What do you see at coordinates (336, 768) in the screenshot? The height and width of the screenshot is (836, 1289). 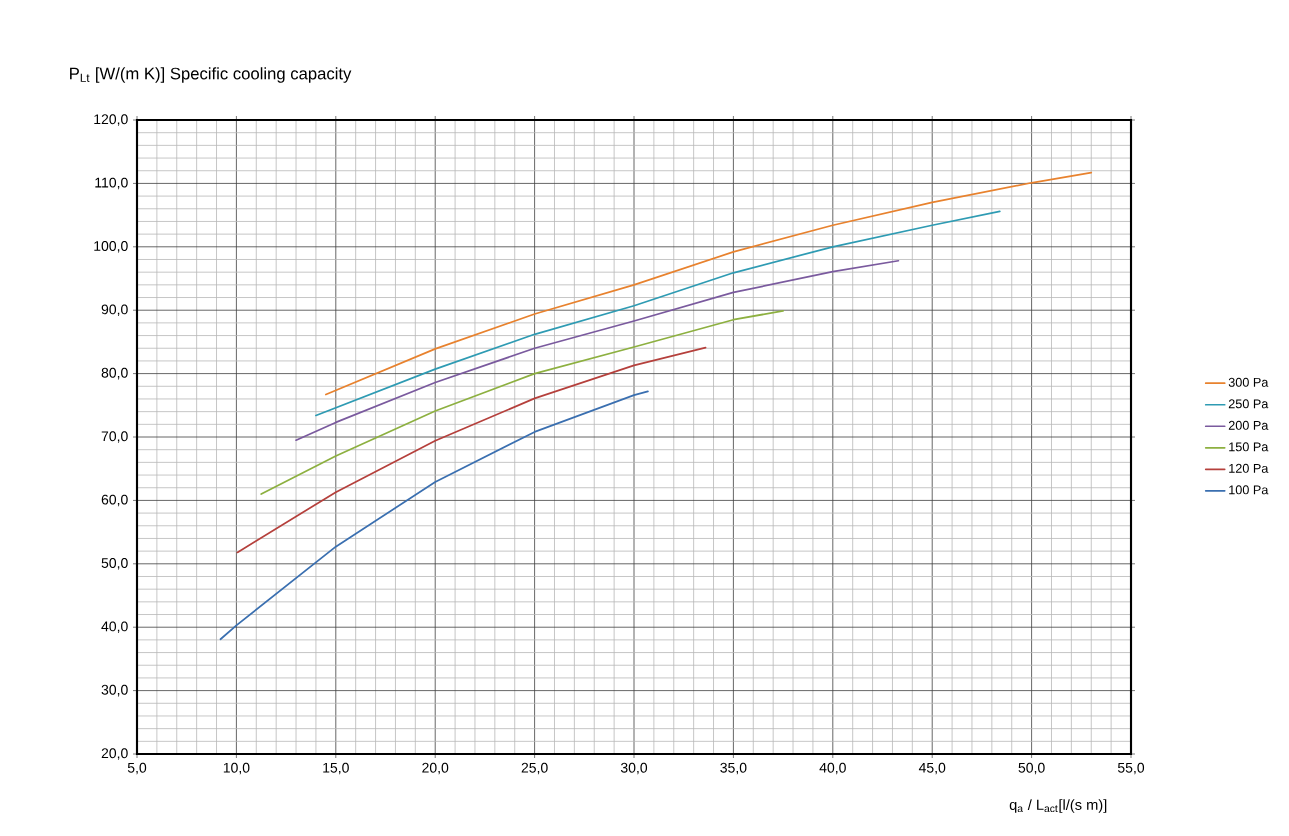 I see `x-tick-label: 15,0` at bounding box center [336, 768].